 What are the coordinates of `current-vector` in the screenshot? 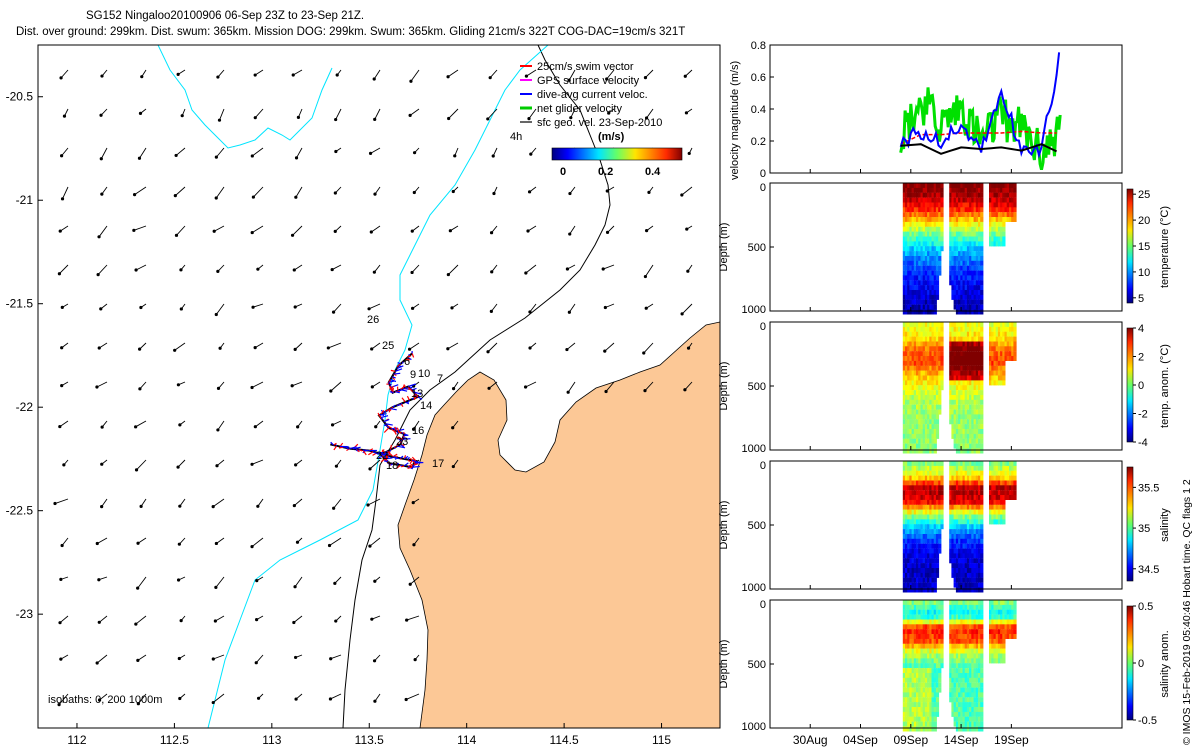 It's located at (411, 387).